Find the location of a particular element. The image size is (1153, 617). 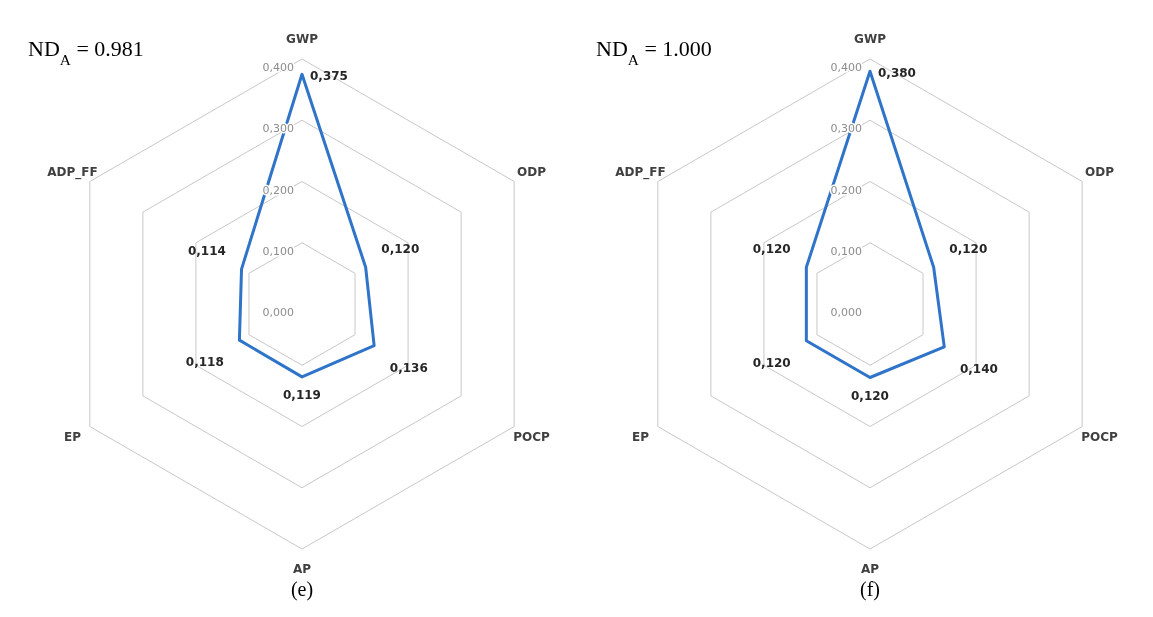

data-label: 0,119 is located at coordinates (302, 394).